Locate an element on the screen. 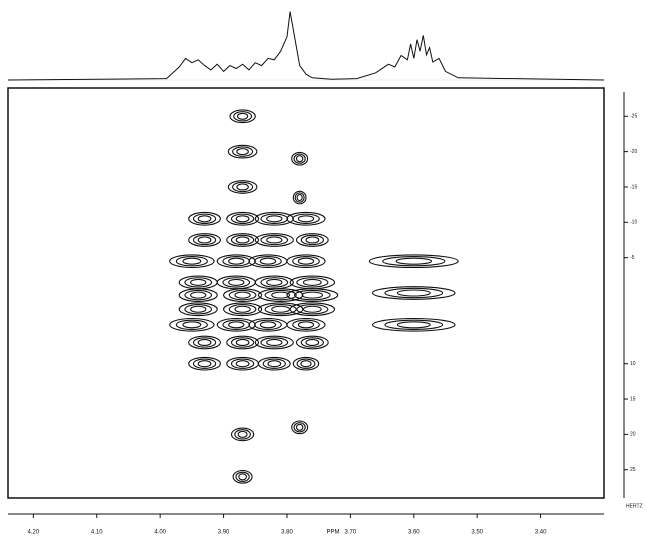 The width and height of the screenshot is (647, 539). y2-tick-label: -20 is located at coordinates (633, 152).